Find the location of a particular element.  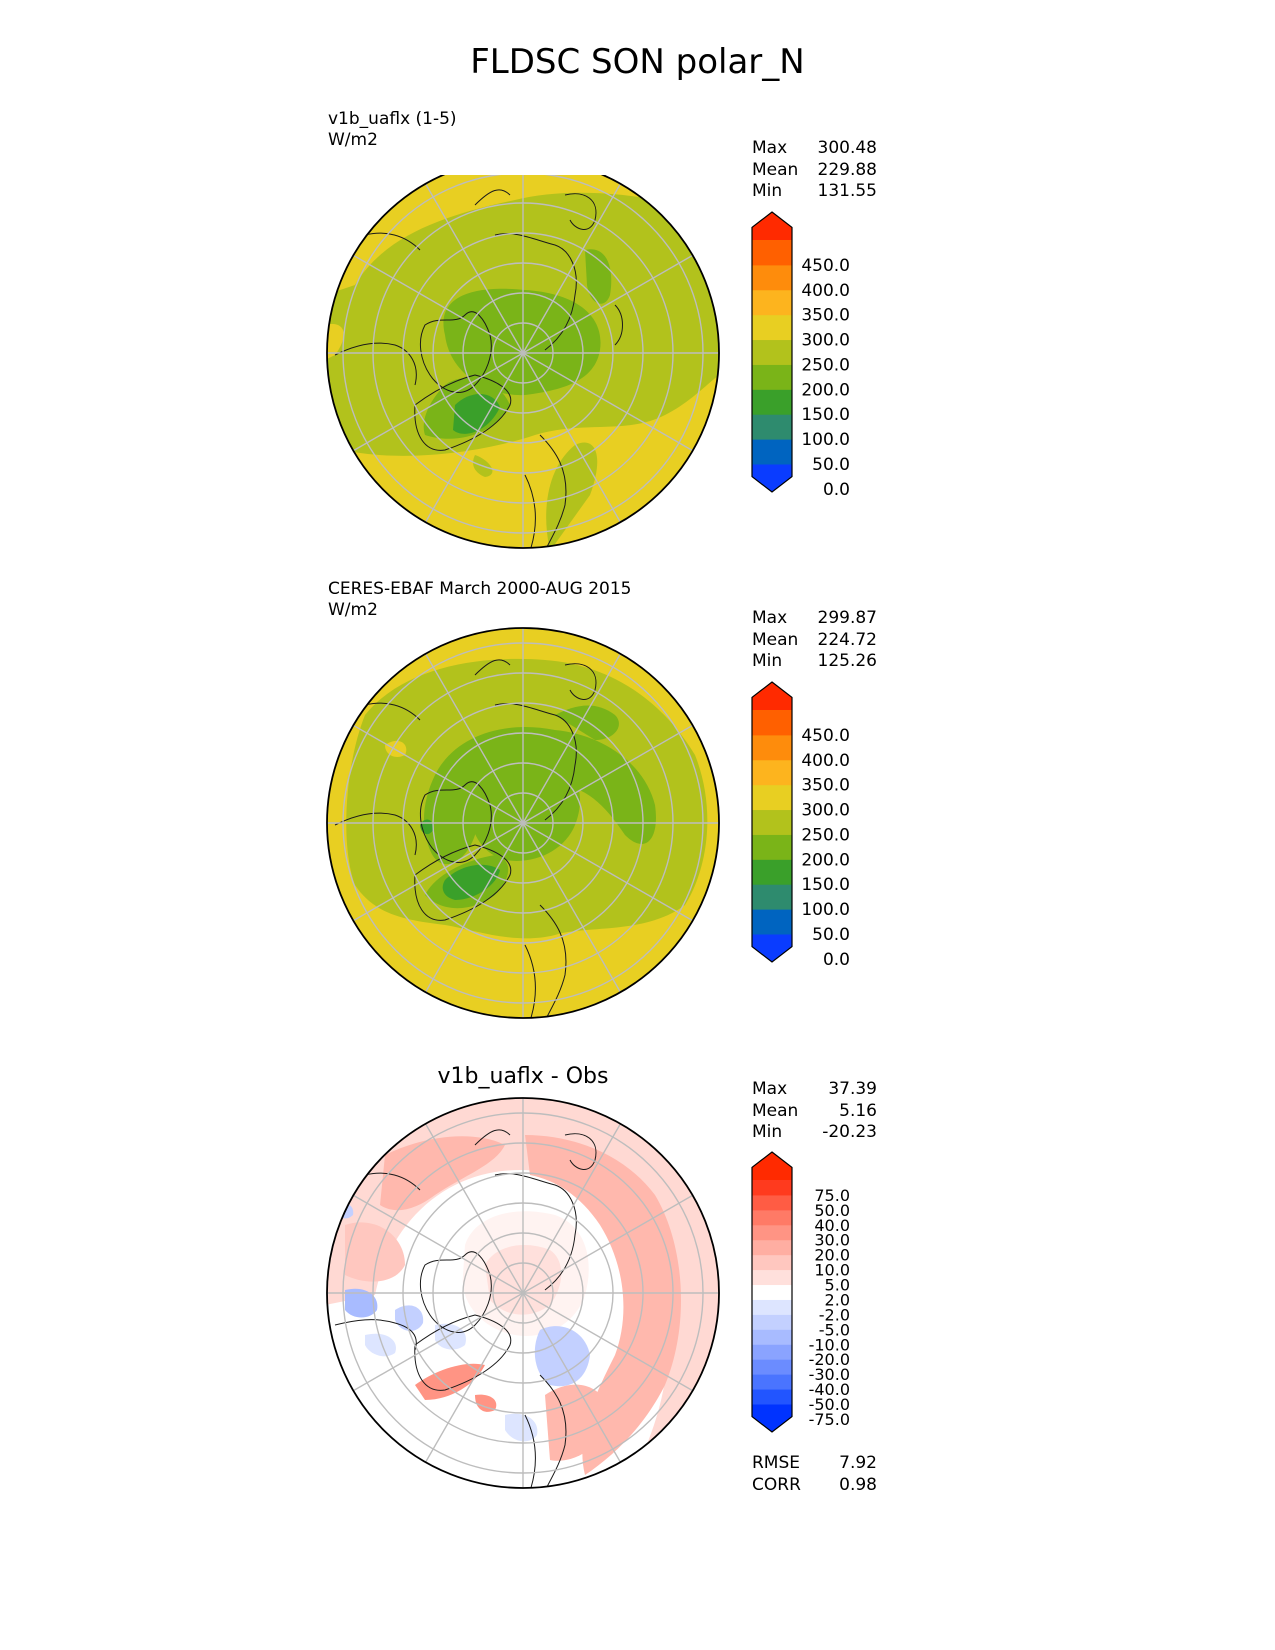

panel1-polar-map is located at coordinates (523, 362).